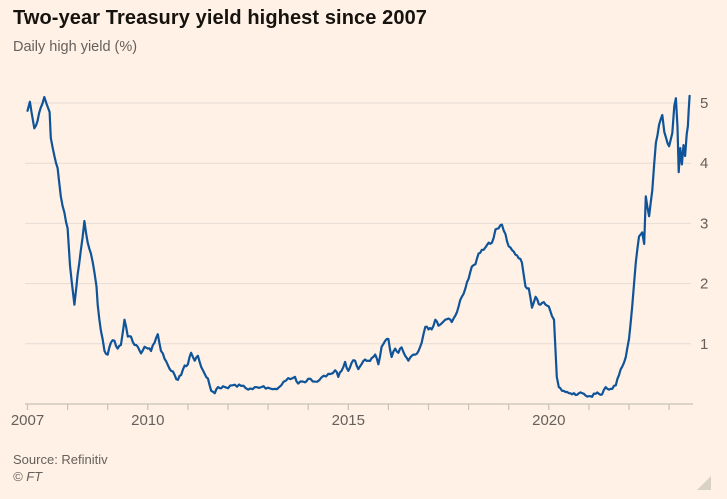 The image size is (727, 499). I want to click on resize-handle-icon, so click(704, 483).